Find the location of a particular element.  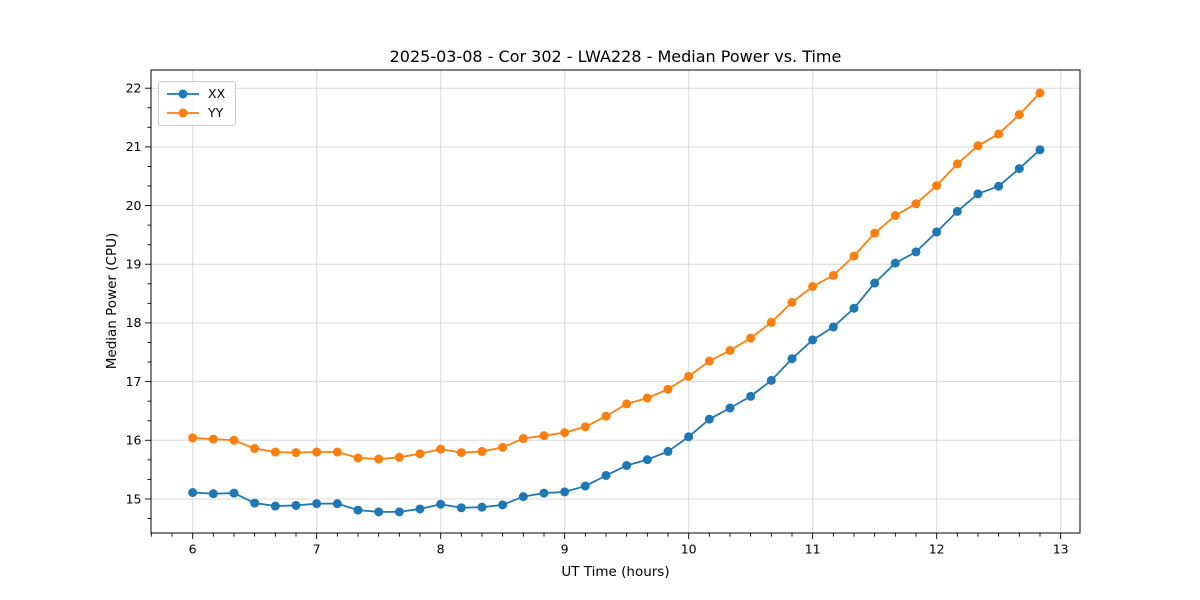

x-tick-label: 8 is located at coordinates (441, 549).